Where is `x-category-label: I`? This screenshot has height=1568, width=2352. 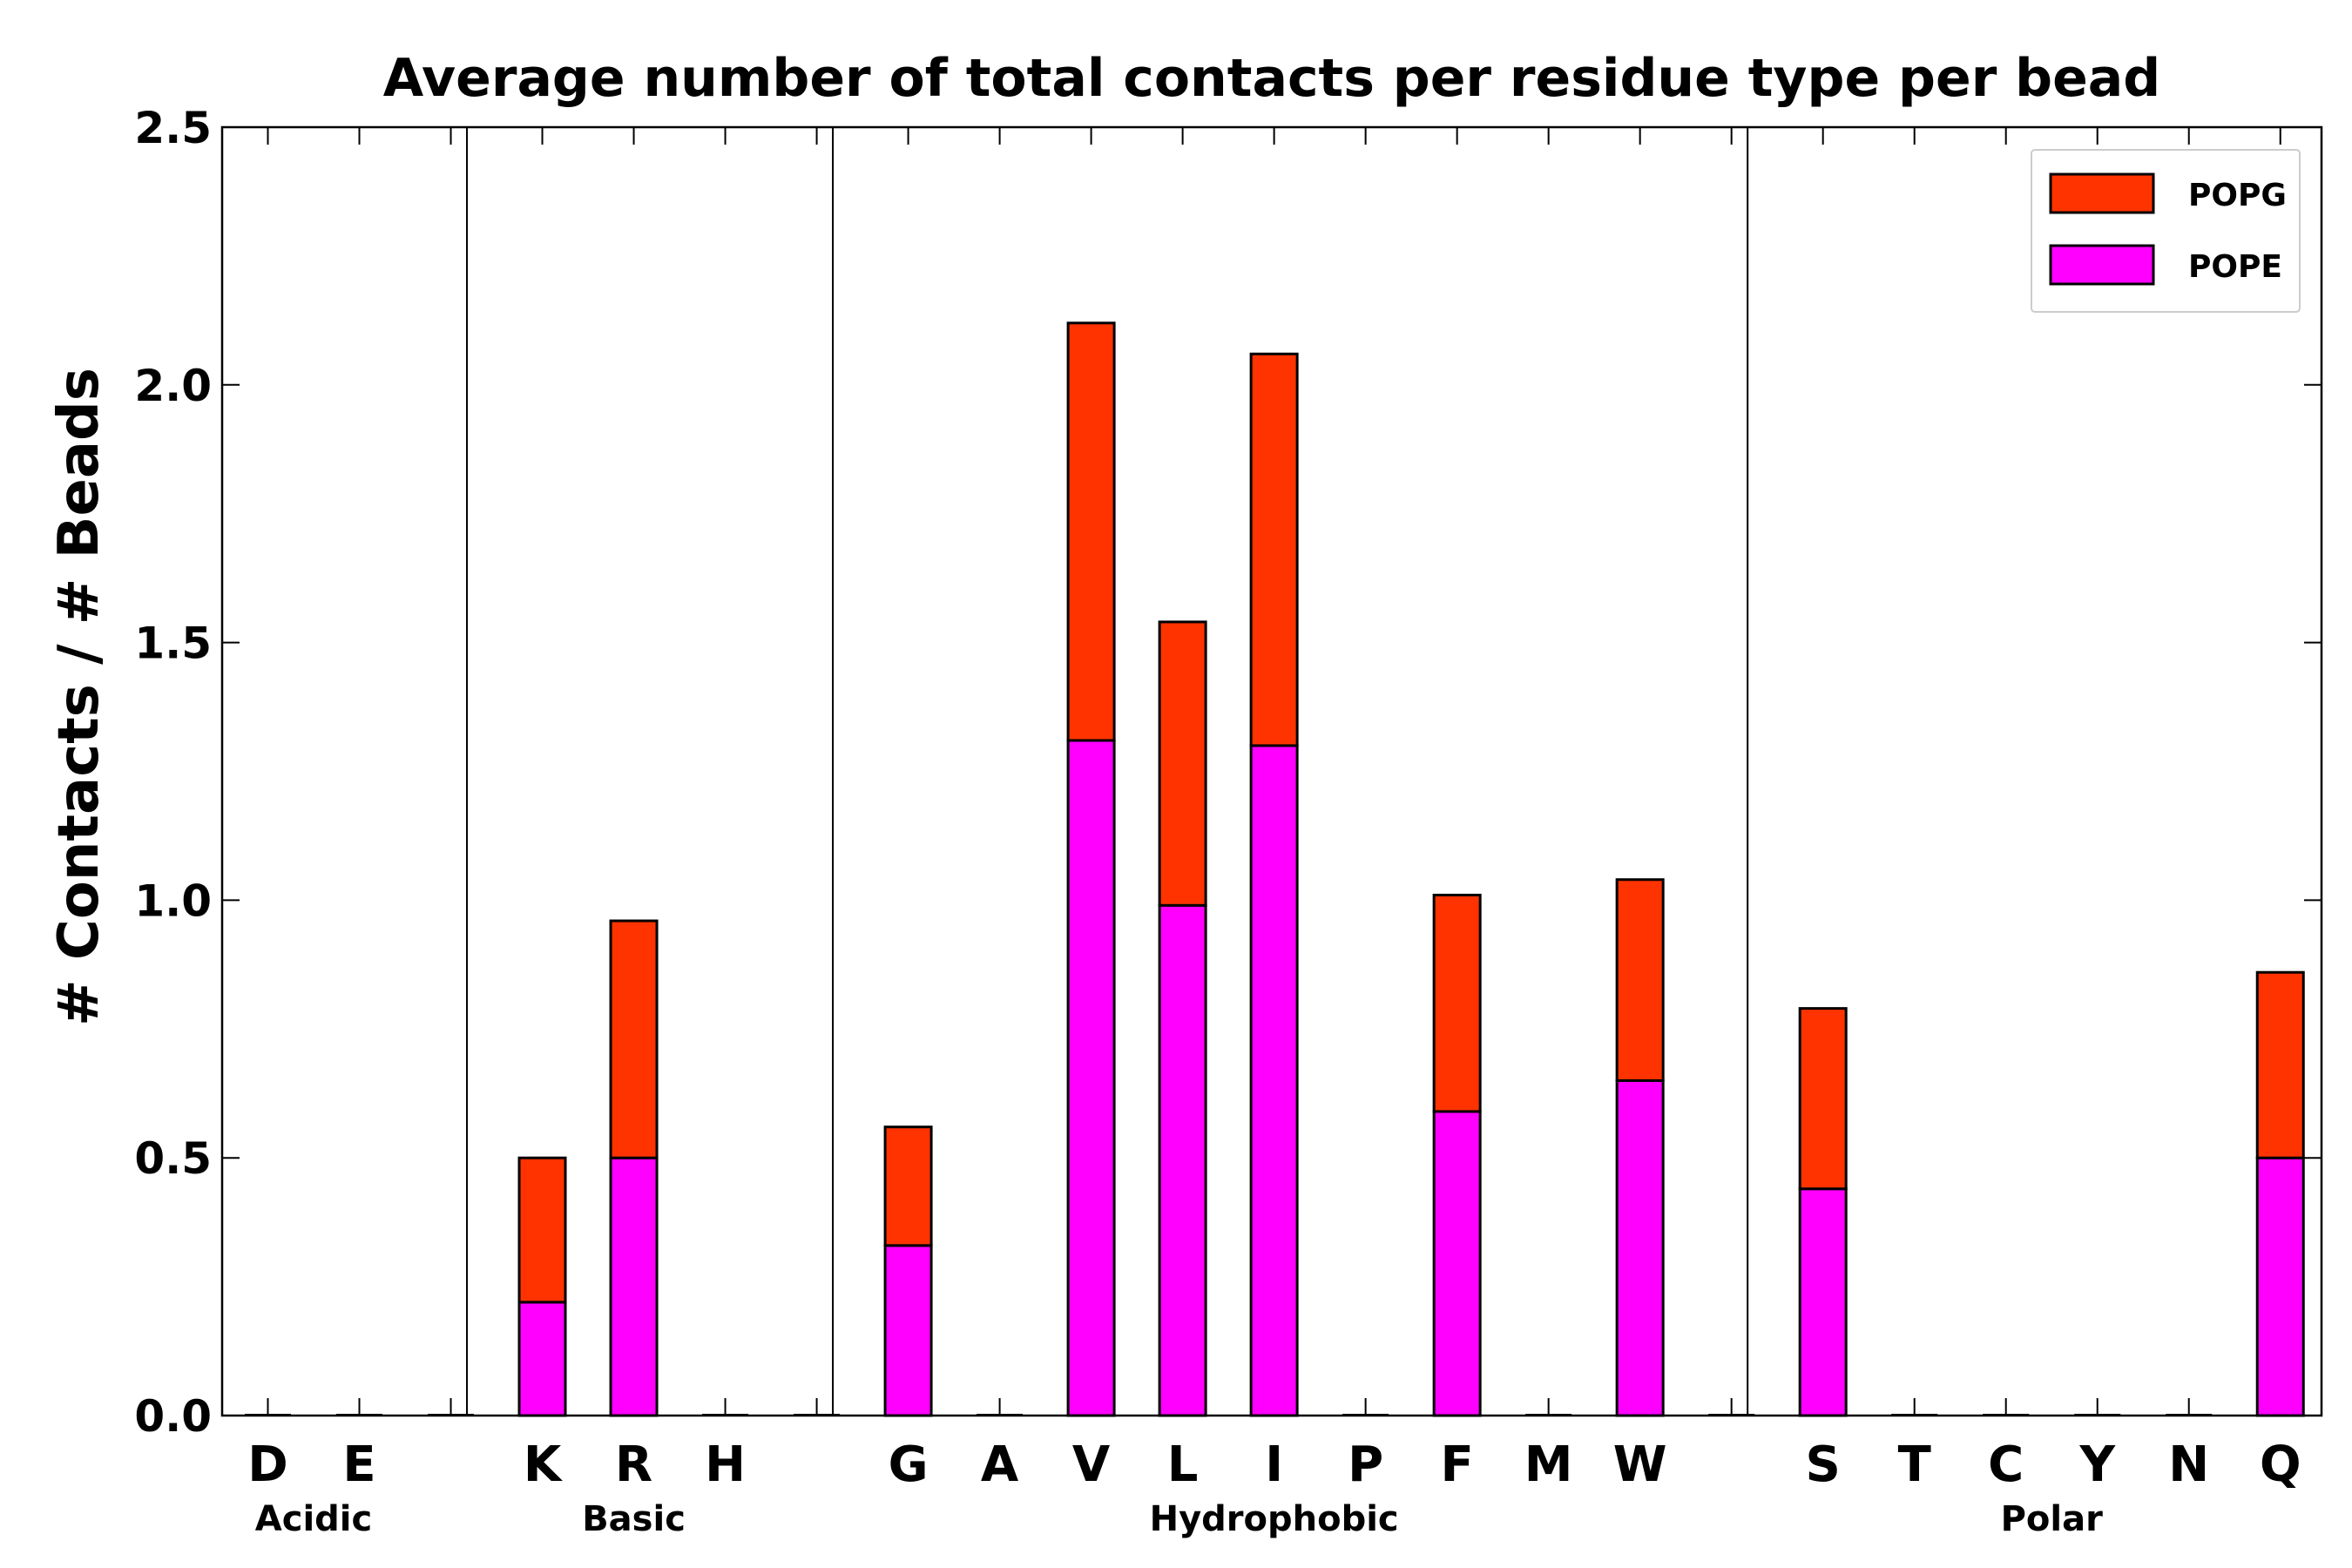
x-category-label: I is located at coordinates (1274, 1464).